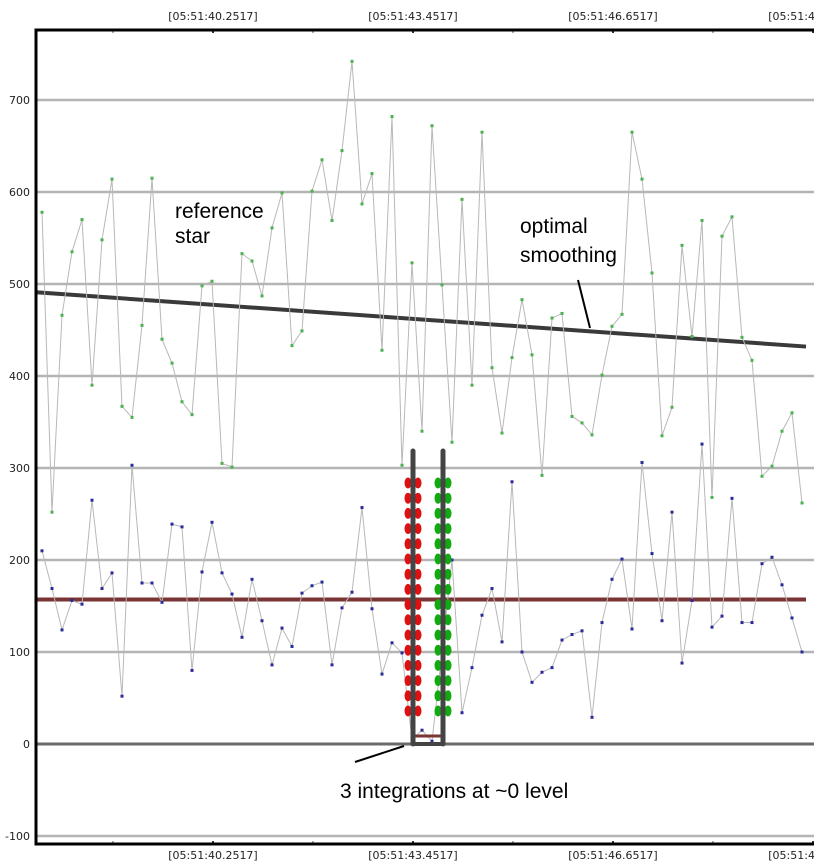  What do you see at coordinates (612, 855) in the screenshot?
I see `x-tick-label: [05:51:46.6517]` at bounding box center [612, 855].